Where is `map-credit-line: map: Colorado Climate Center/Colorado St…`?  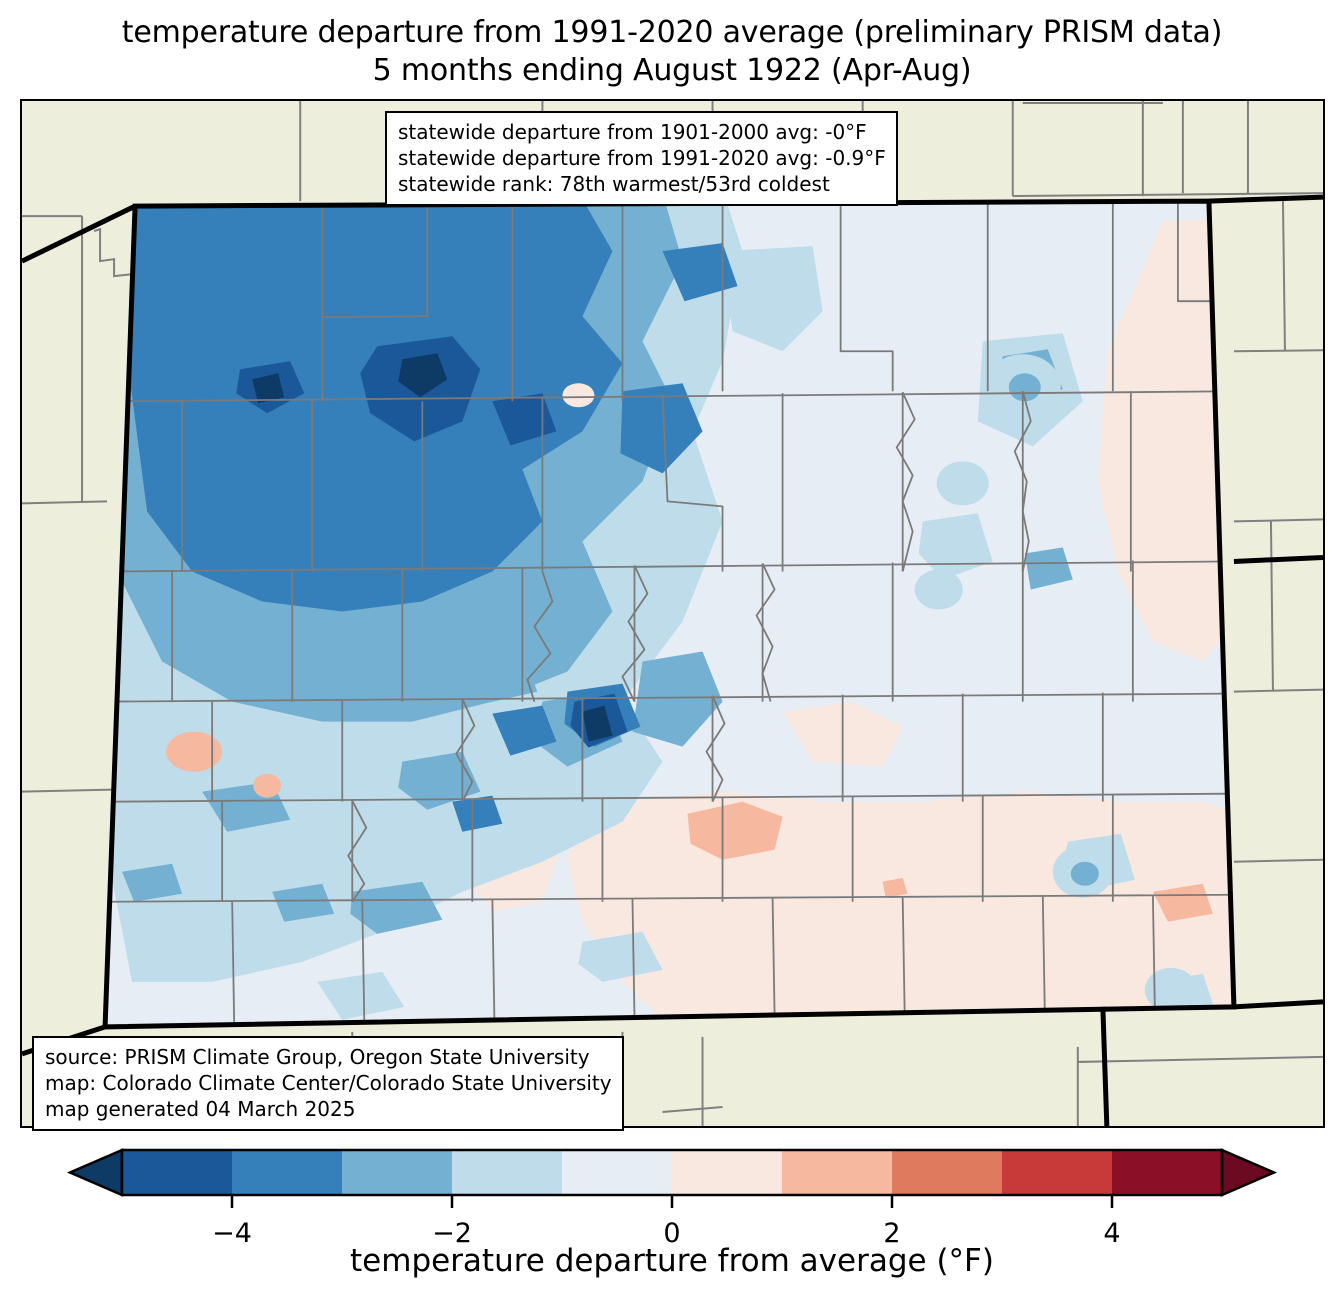
map-credit-line: map: Colorado Climate Center/Colorado St… is located at coordinates (328, 1083).